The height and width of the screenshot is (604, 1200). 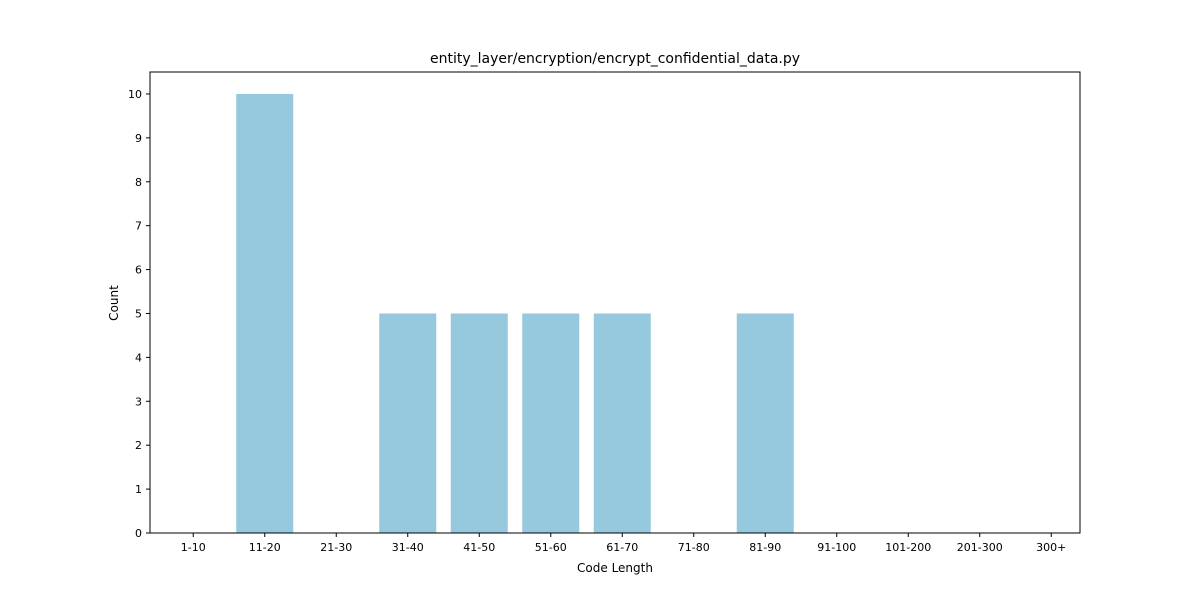 What do you see at coordinates (138, 226) in the screenshot?
I see `y-tick-label: 7` at bounding box center [138, 226].